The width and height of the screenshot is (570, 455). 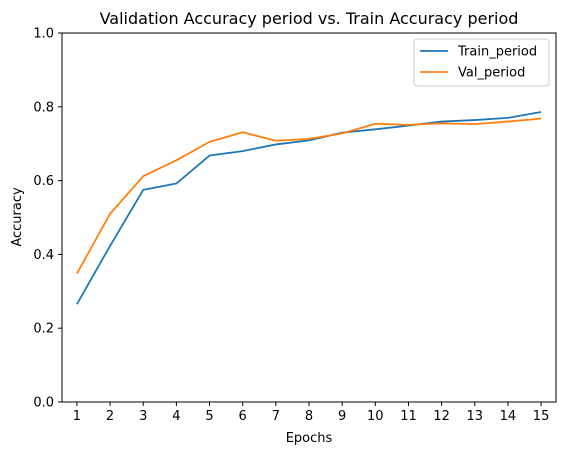 I want to click on x-tick-label: 8, so click(x=309, y=416).